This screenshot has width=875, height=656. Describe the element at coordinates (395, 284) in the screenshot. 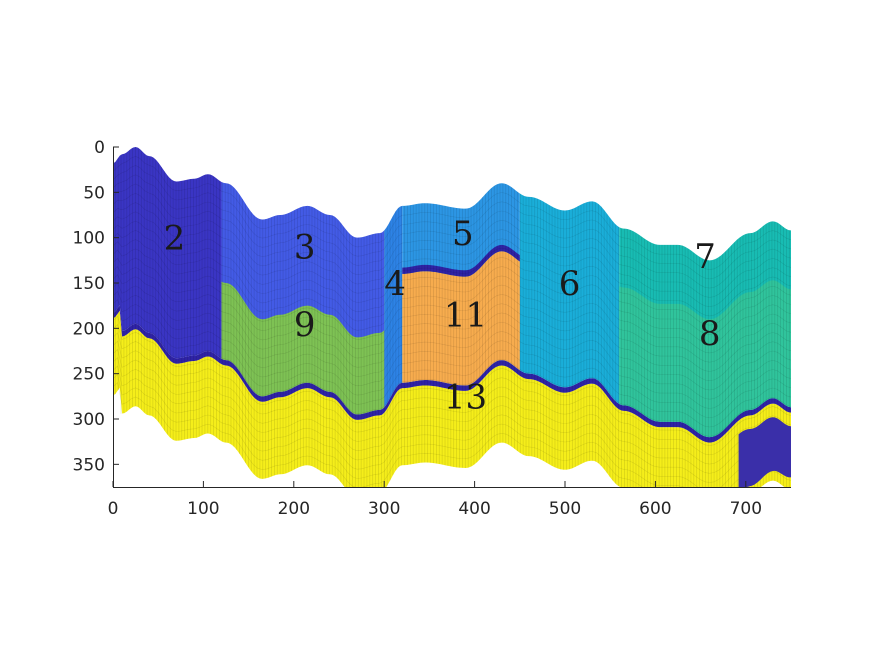

I see `region-label-4: 4` at that location.